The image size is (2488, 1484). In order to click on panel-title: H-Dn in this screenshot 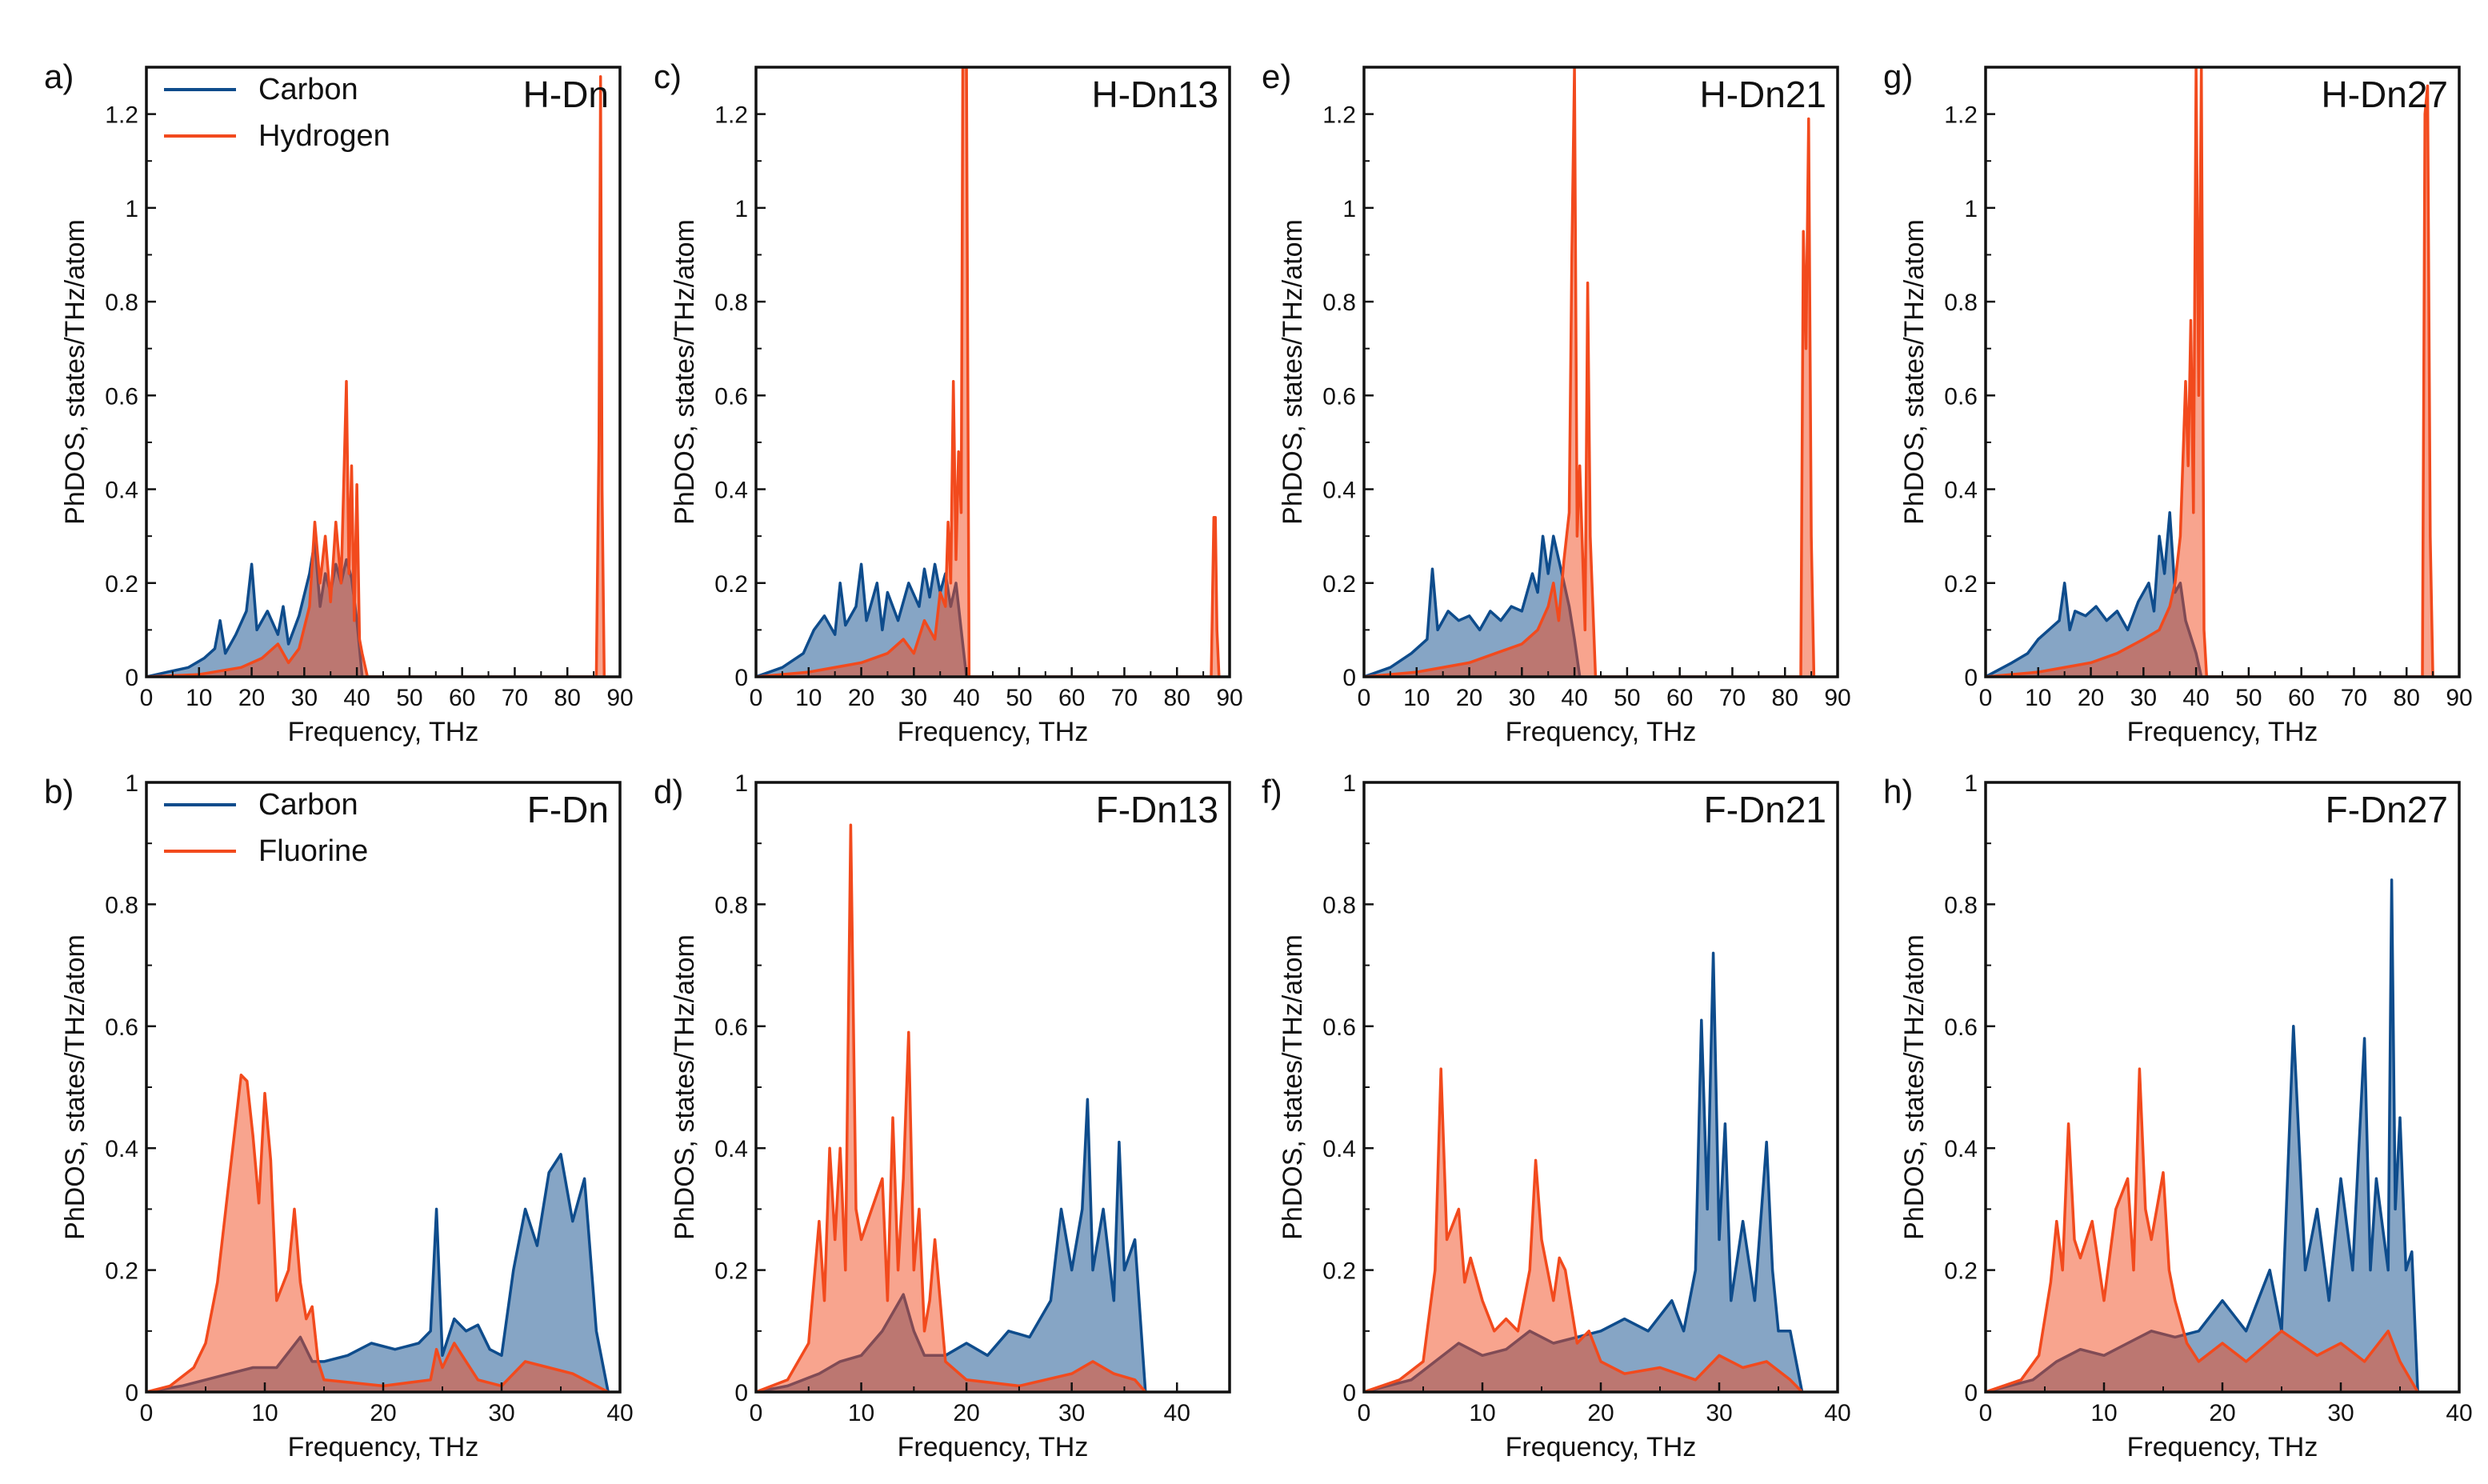, I will do `click(566, 94)`.